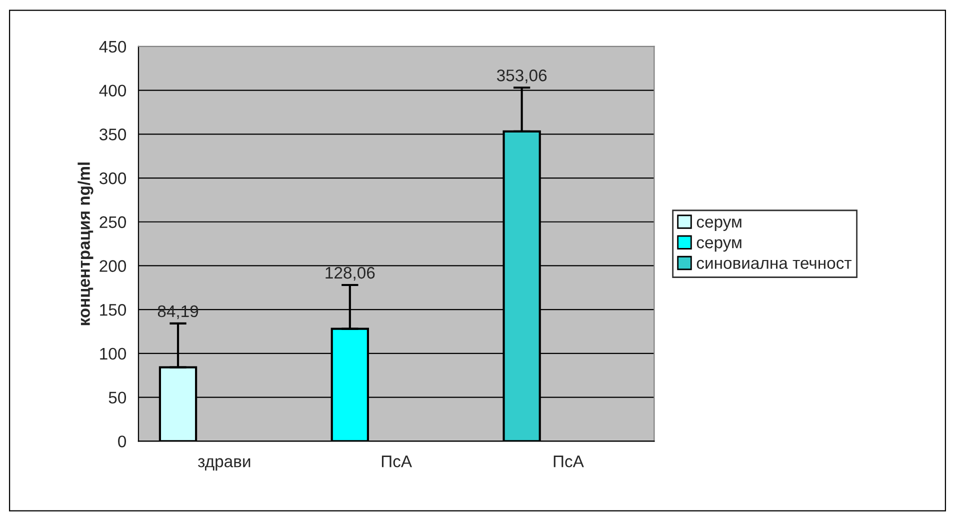 Image resolution: width=955 pixels, height=516 pixels. What do you see at coordinates (350, 273) in the screenshot?
I see `data-label: 128,06` at bounding box center [350, 273].